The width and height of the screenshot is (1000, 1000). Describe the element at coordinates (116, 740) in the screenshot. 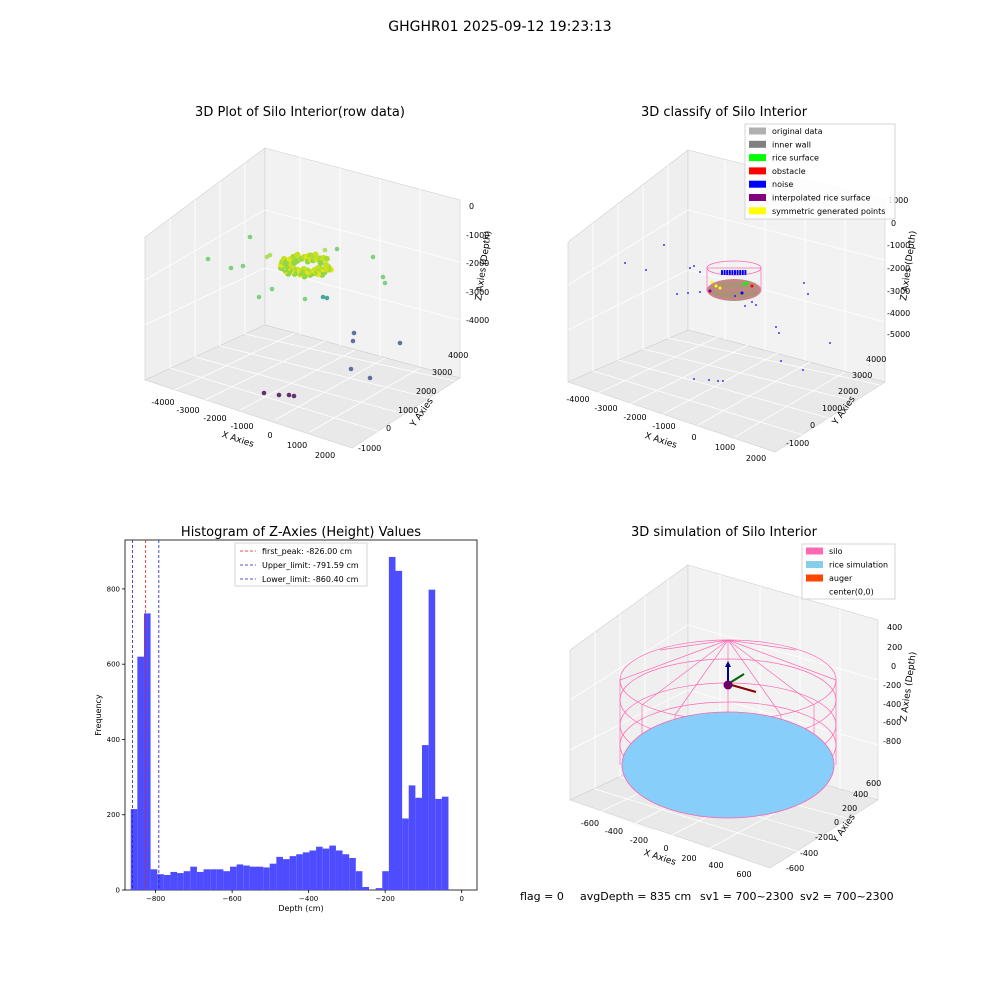

I see `histogram-y-ticks: 0 200 400 600 800` at that location.